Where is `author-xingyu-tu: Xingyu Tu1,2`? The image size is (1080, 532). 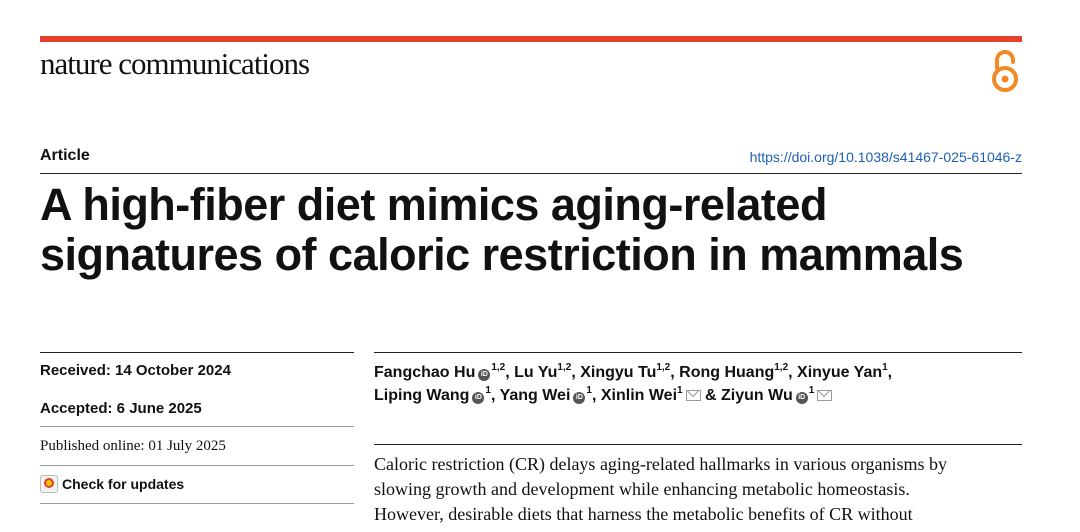
author-xingyu-tu: Xingyu Tu1,2 is located at coordinates (625, 371).